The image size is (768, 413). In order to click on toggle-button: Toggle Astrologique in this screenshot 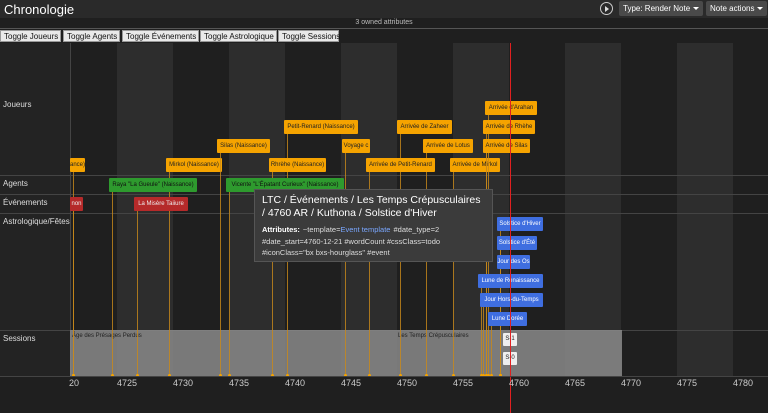, I will do `click(238, 36)`.